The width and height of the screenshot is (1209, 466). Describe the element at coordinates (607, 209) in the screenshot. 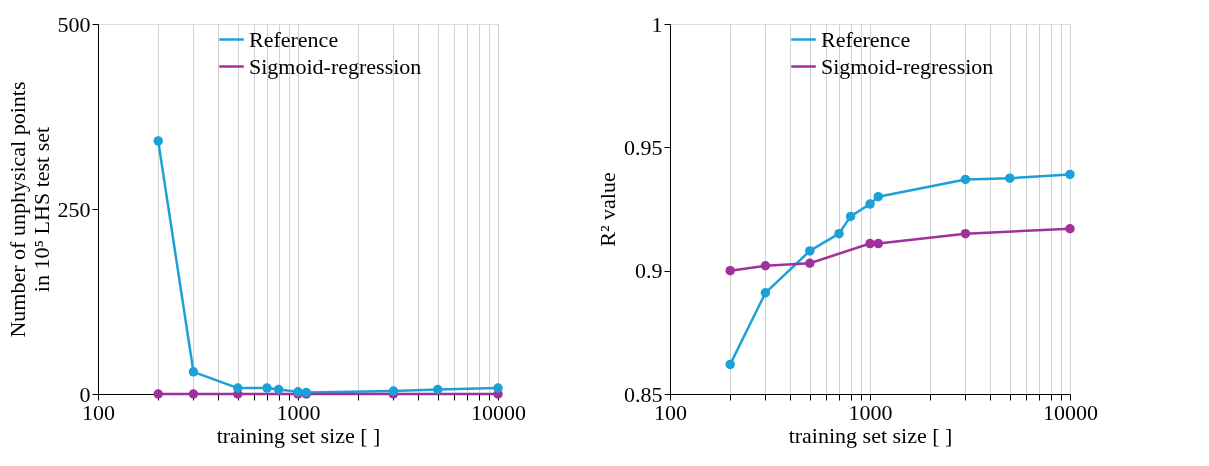

I see `y-axis-title: R² value` at that location.